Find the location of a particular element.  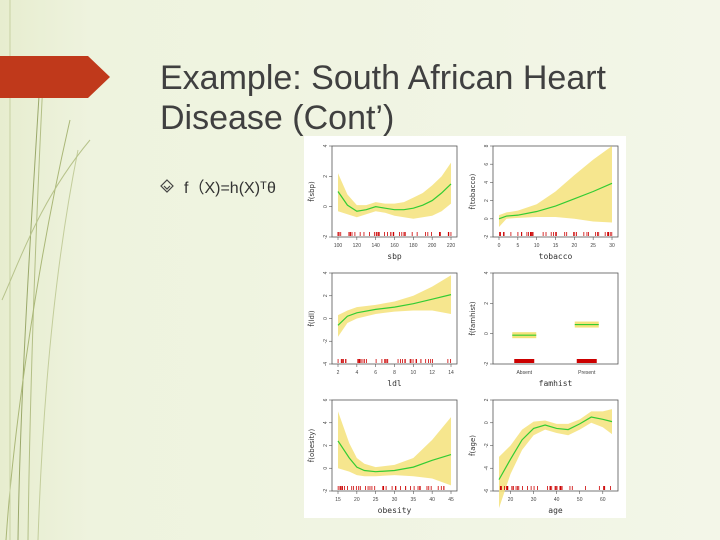

y-axis-label: f̂(obesity) is located at coordinates (312, 446).